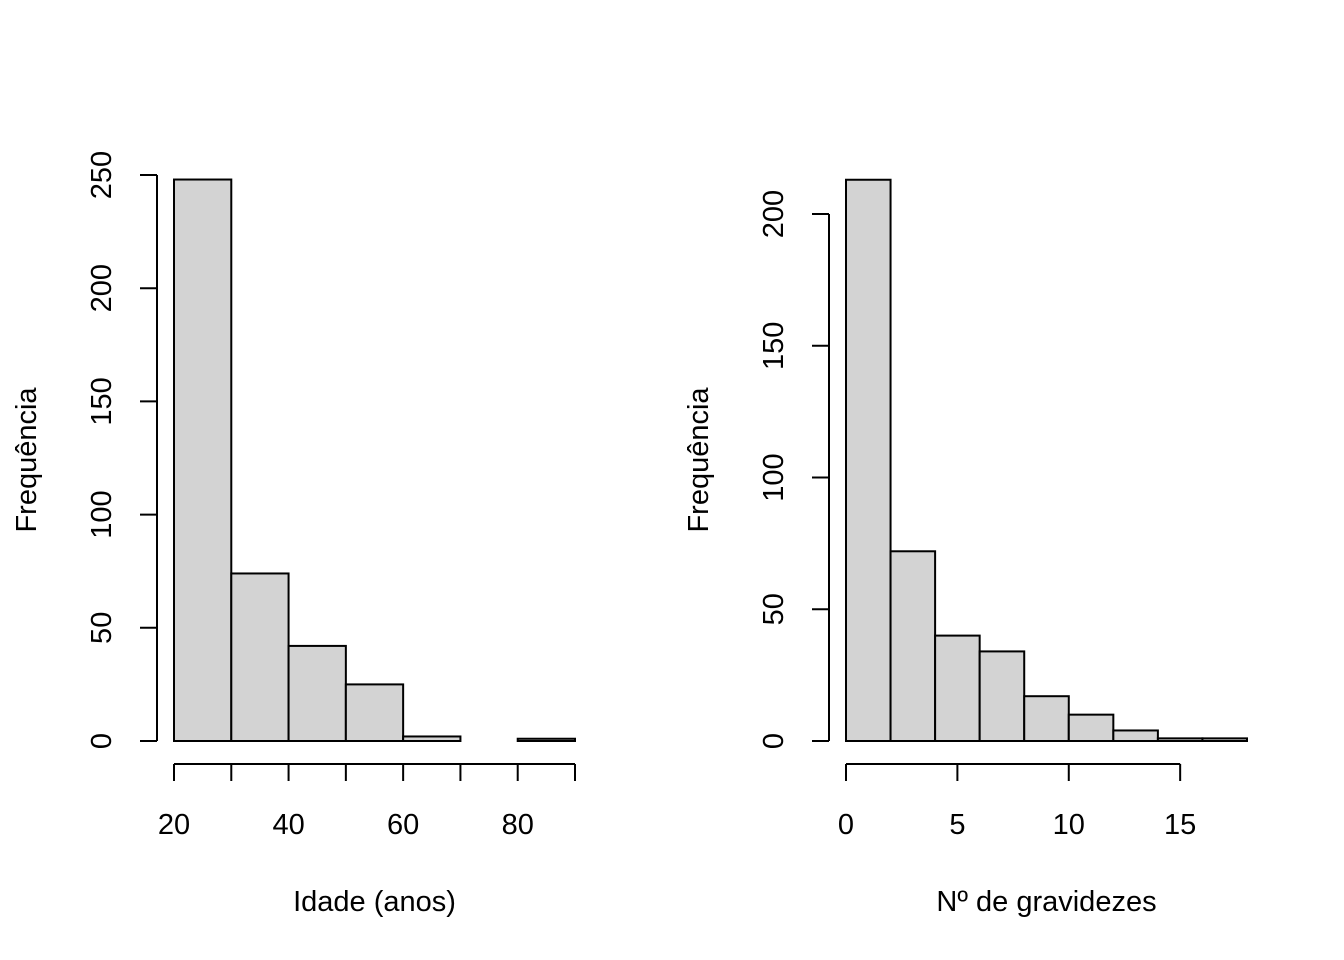 This screenshot has width=1344, height=960. I want to click on x-tick-label: 60, so click(403, 825).